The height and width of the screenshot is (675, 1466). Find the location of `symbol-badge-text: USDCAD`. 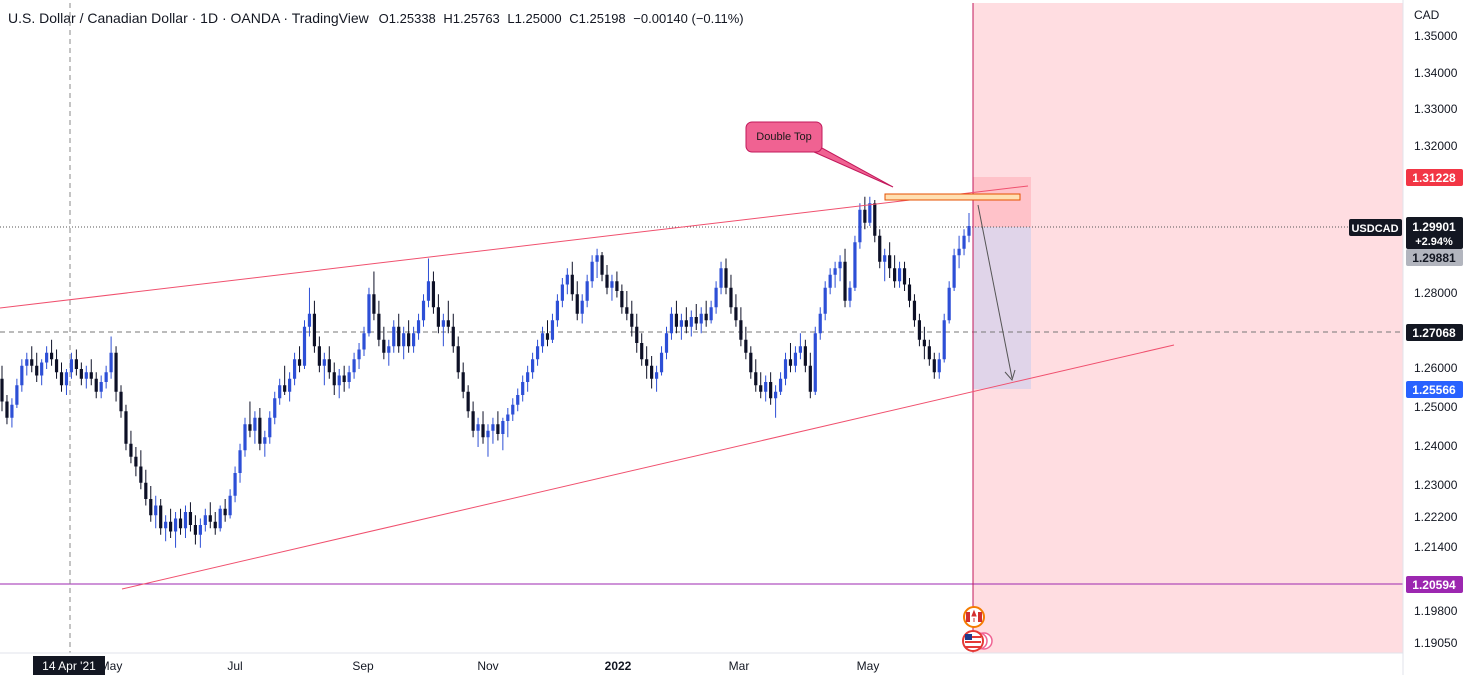

symbol-badge-text: USDCAD is located at coordinates (1374, 229).